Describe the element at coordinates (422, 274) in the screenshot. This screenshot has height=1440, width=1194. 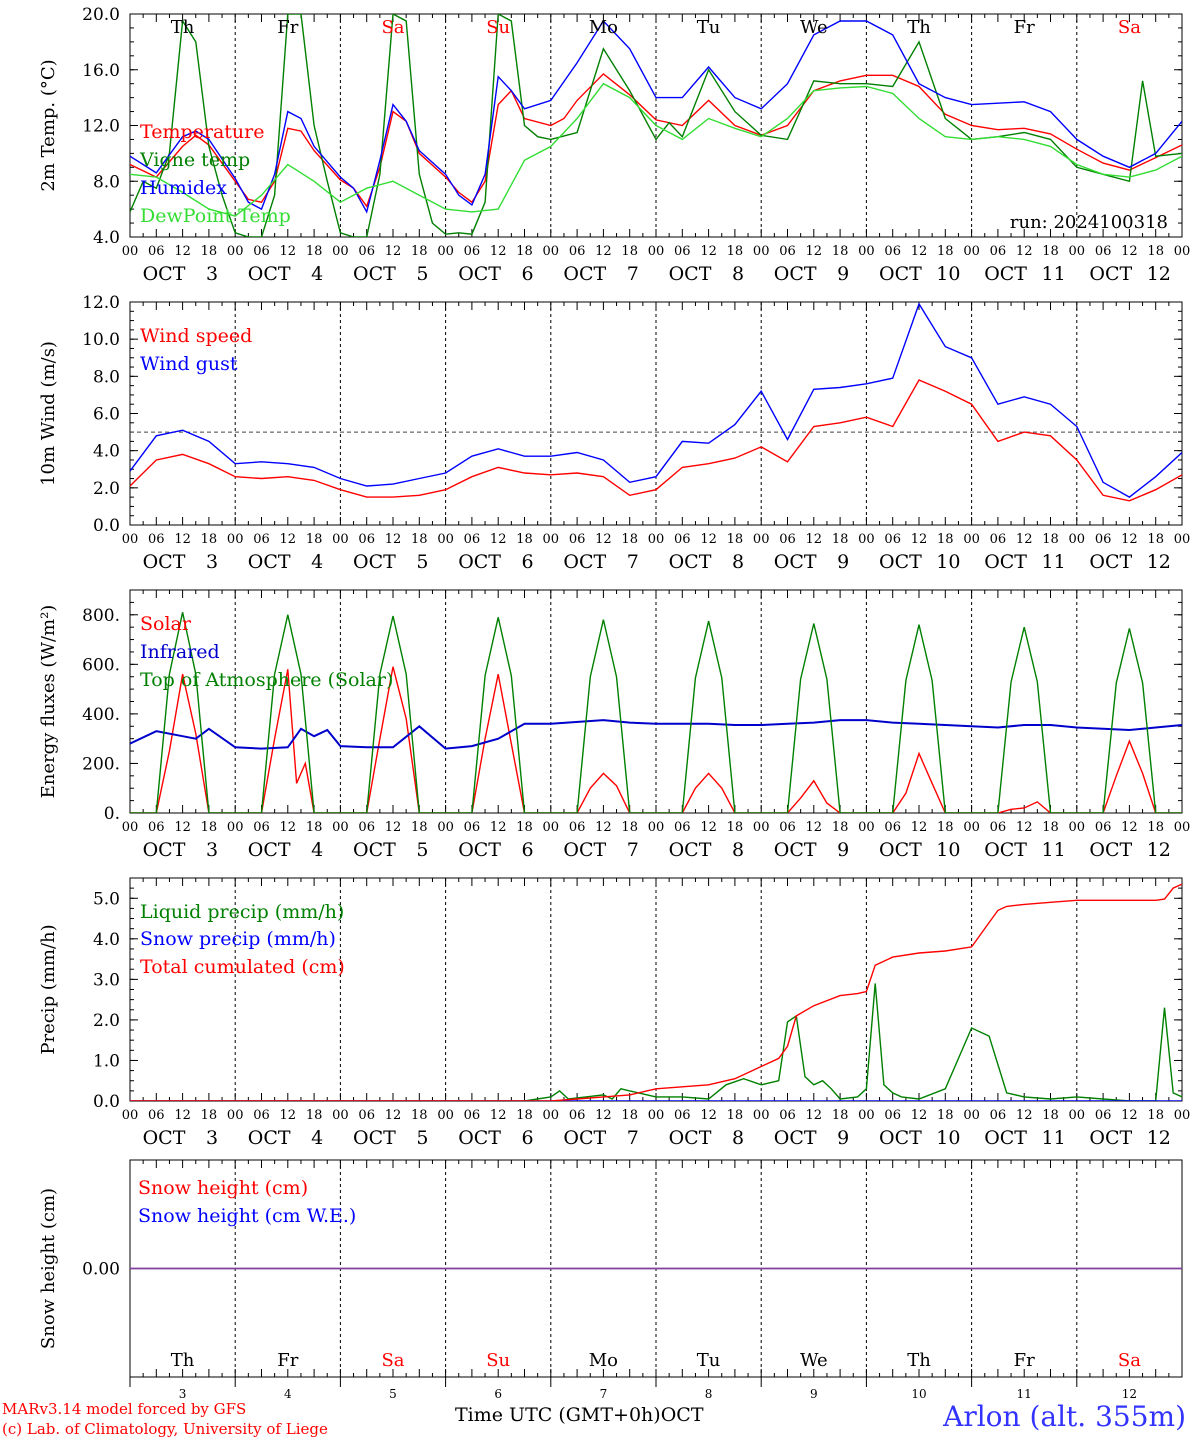
I see `date-label-day: 5` at that location.